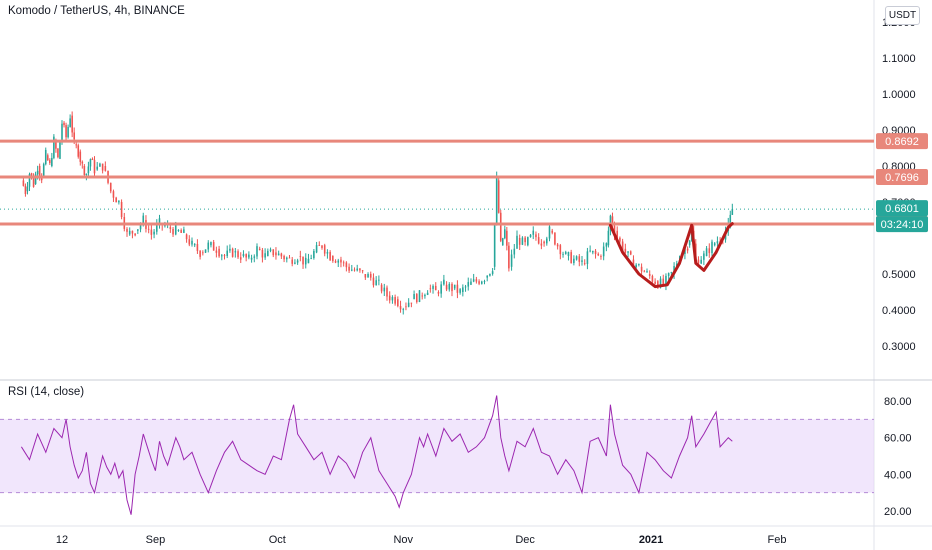 The width and height of the screenshot is (932, 550). Describe the element at coordinates (902, 142) in the screenshot. I see `level-price-tag-text: 0.8692` at that location.